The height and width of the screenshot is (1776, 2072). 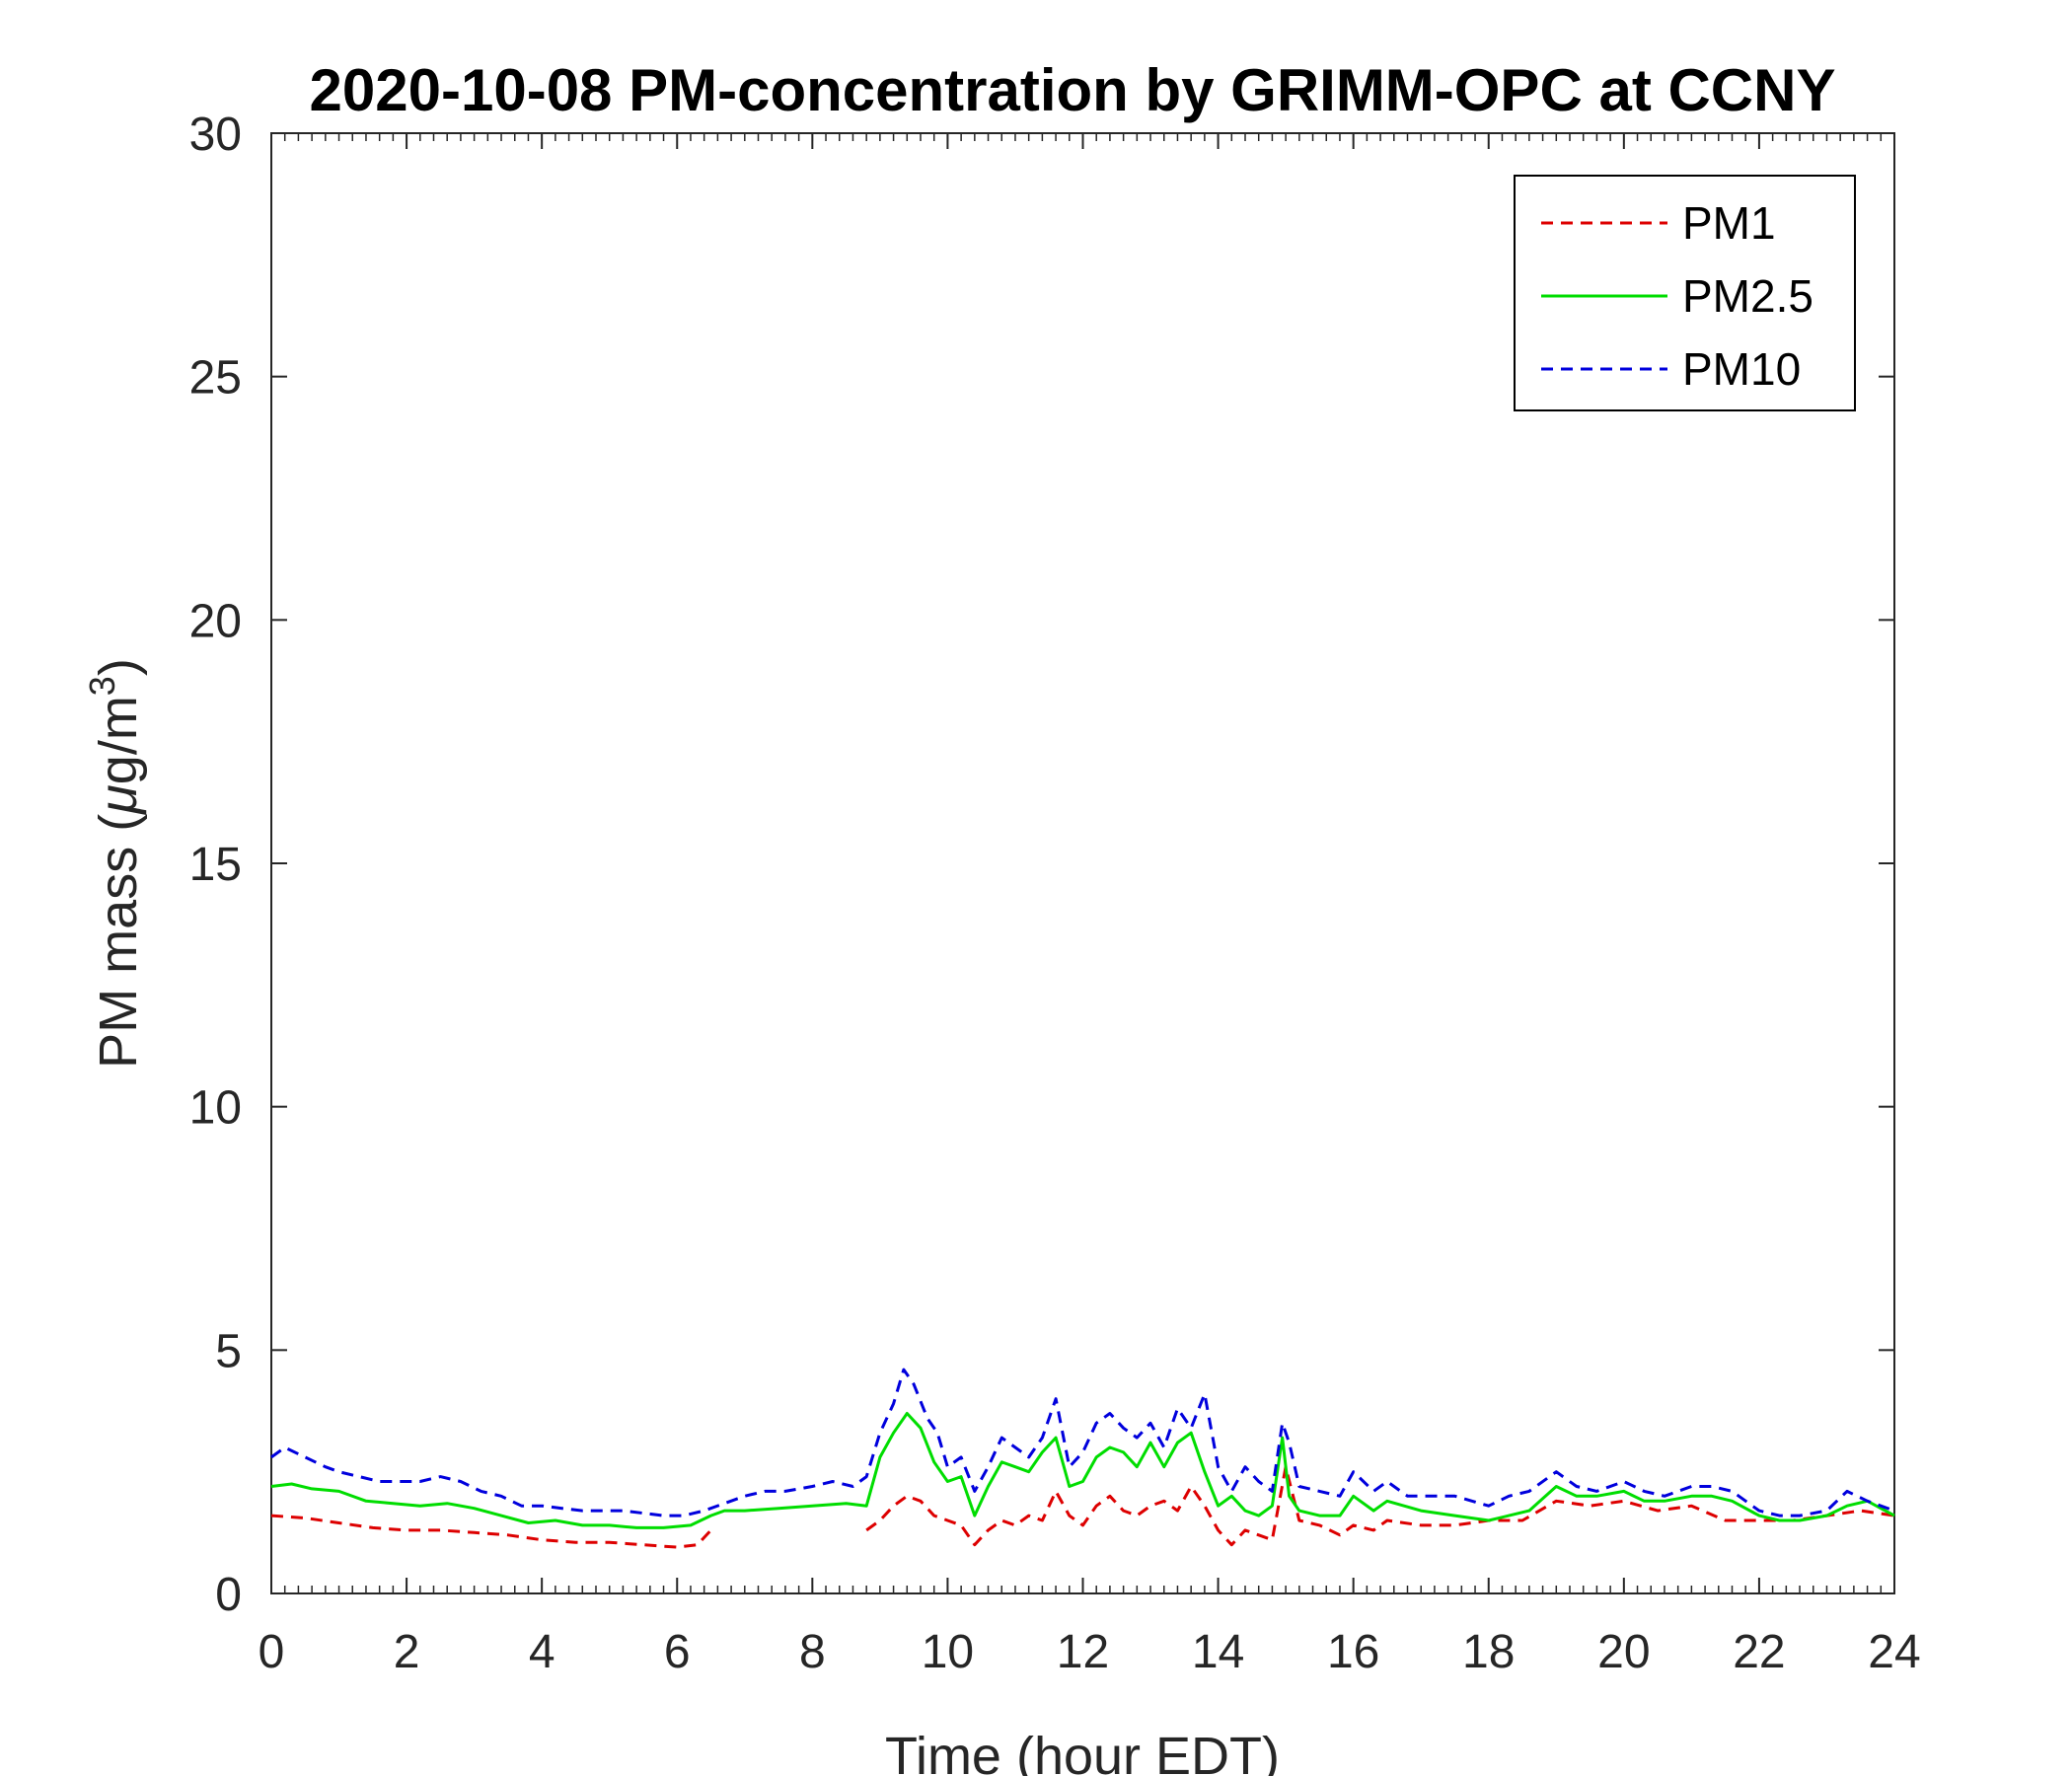 I want to click on y-tick-label: 25, so click(x=216, y=379).